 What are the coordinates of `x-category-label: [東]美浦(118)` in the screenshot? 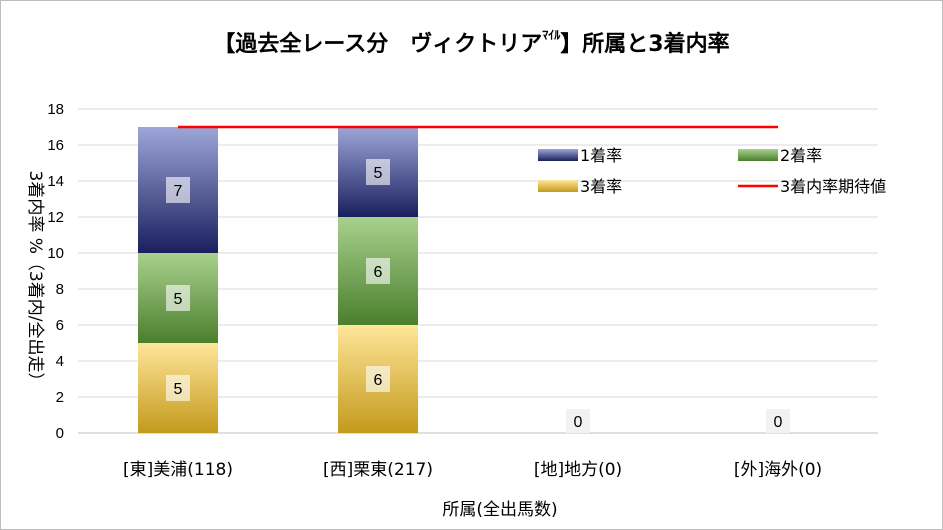 It's located at (178, 470).